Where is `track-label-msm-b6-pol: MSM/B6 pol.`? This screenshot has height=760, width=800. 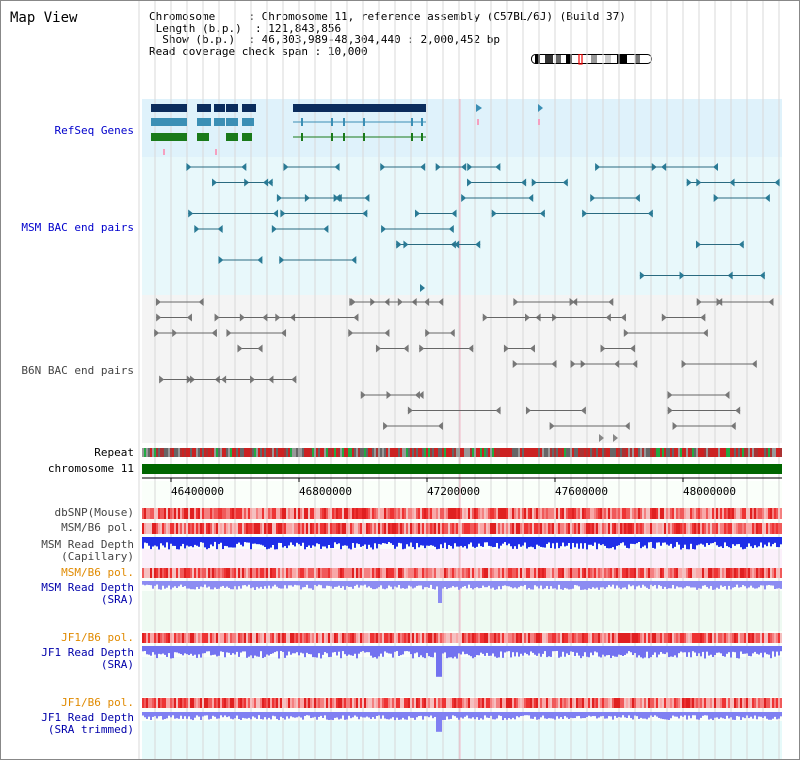
track-label-msm-b6-pol: MSM/B6 pol. is located at coordinates (97, 527).